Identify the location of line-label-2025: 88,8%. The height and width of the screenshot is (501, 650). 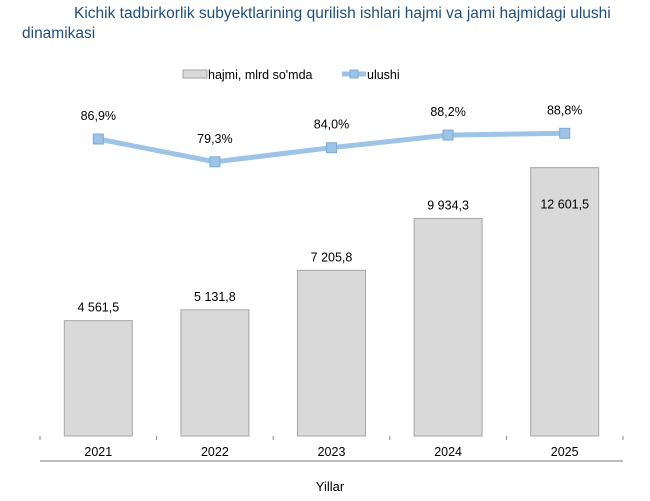
(564, 110).